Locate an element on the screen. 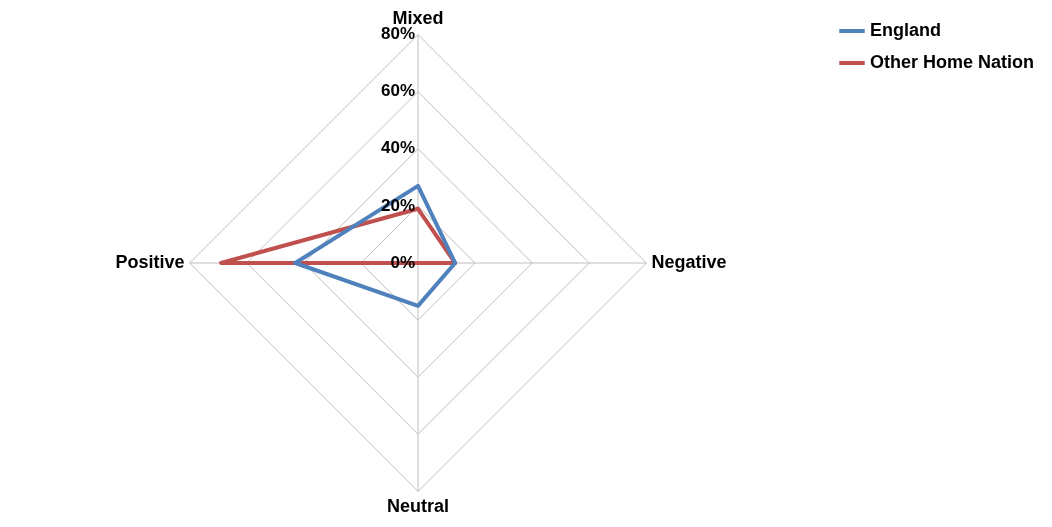  spoke-label: Neutral is located at coordinates (418, 506).